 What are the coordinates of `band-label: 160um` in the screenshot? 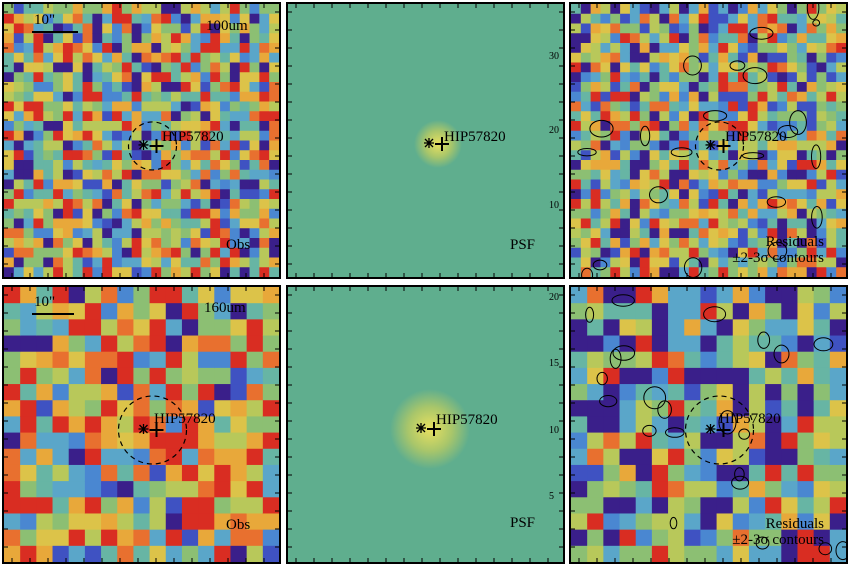 It's located at (225, 308).